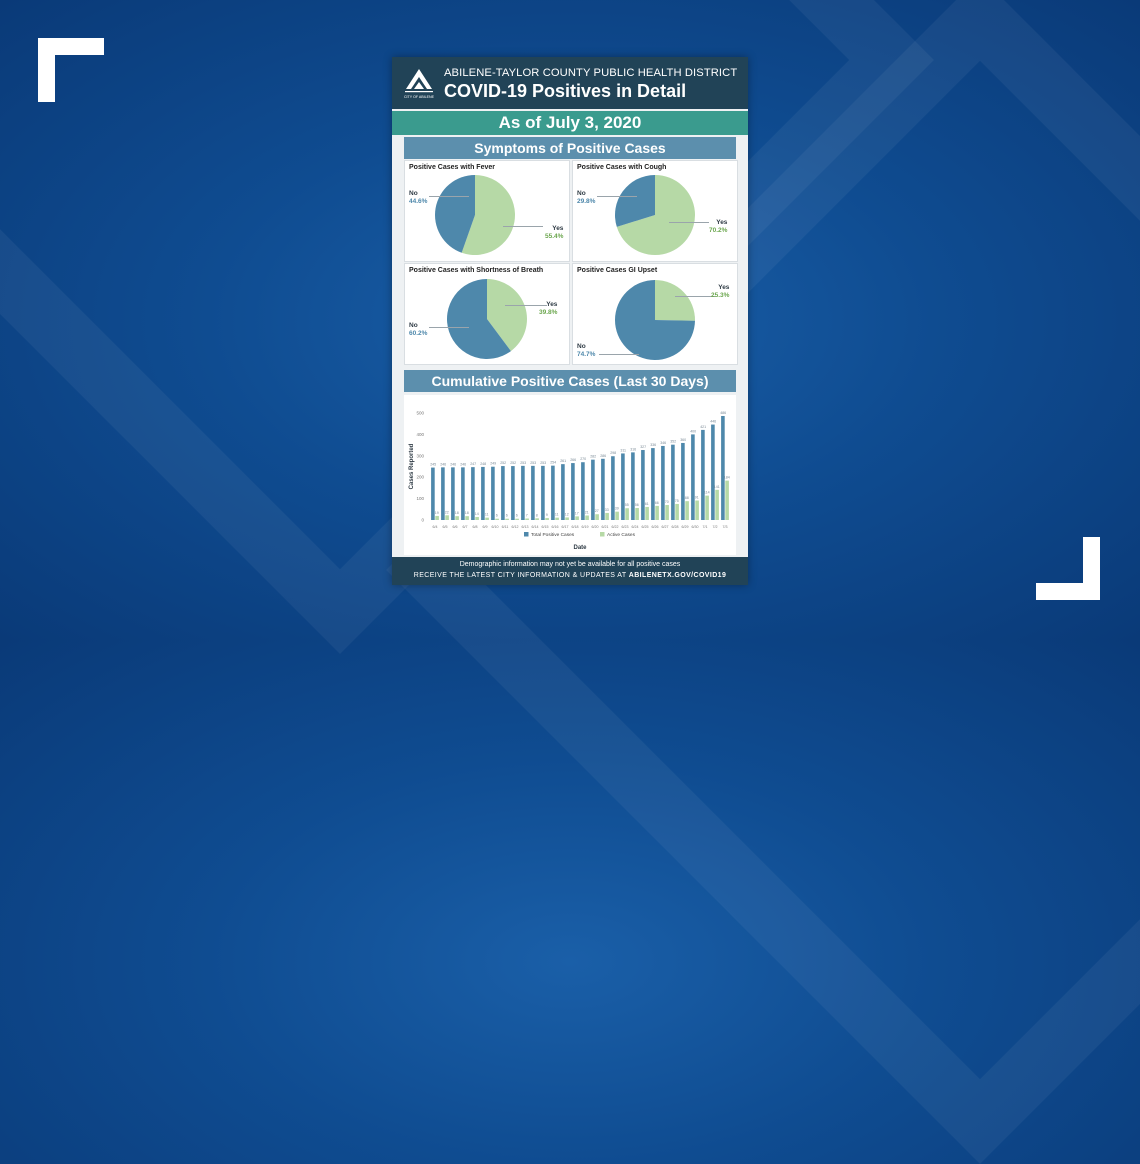  Describe the element at coordinates (605, 527) in the screenshot. I see `x-tick-label: 6/21` at that location.